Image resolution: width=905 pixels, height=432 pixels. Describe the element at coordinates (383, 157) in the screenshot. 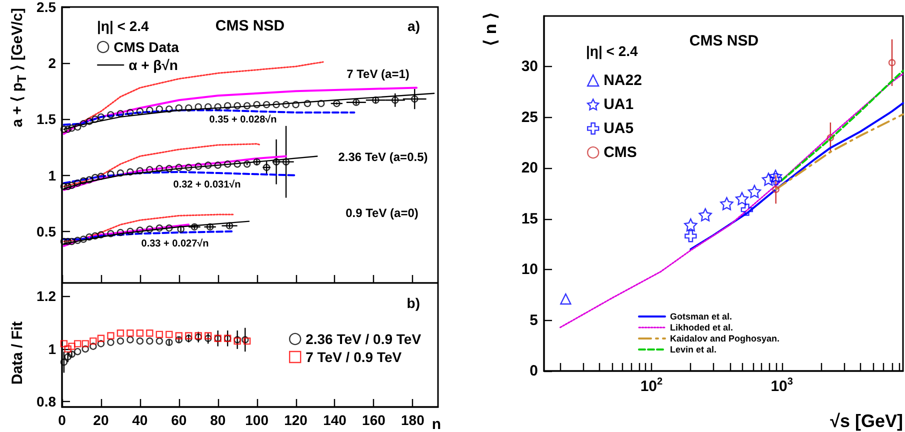

I see `annotation: 2.36 TeV (a=0.5)` at that location.